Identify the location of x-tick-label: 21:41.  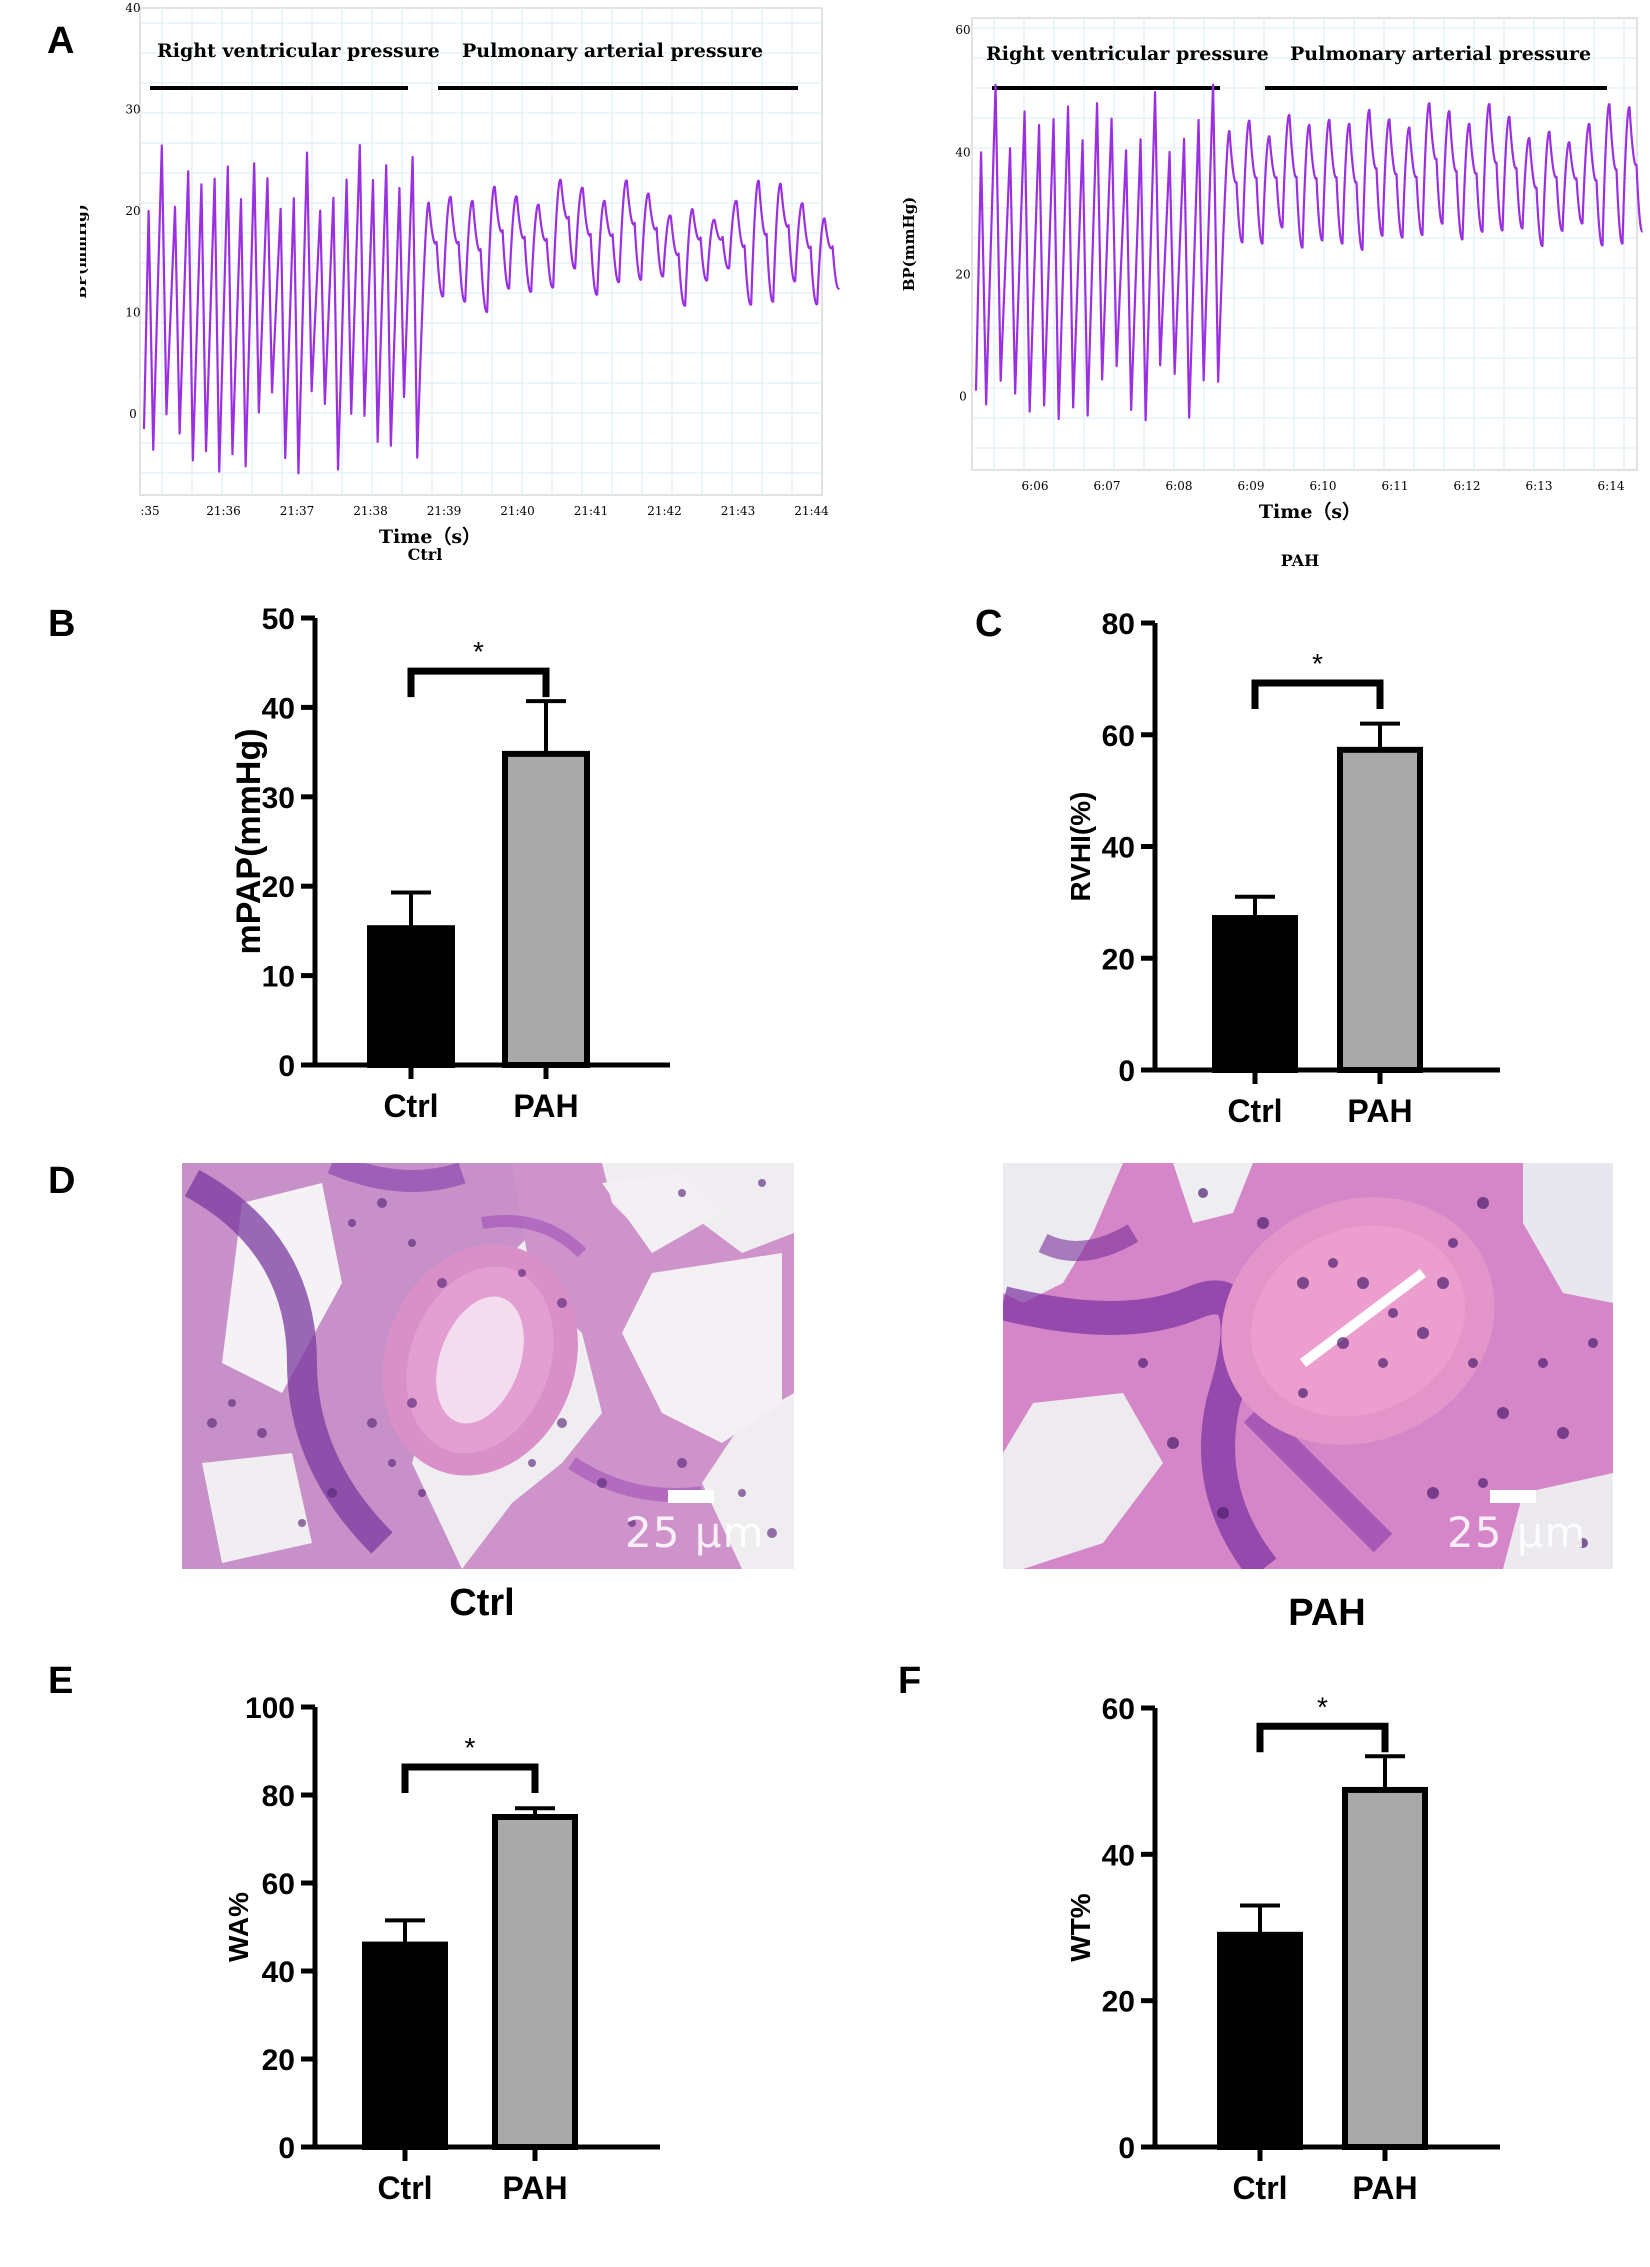
(591, 511).